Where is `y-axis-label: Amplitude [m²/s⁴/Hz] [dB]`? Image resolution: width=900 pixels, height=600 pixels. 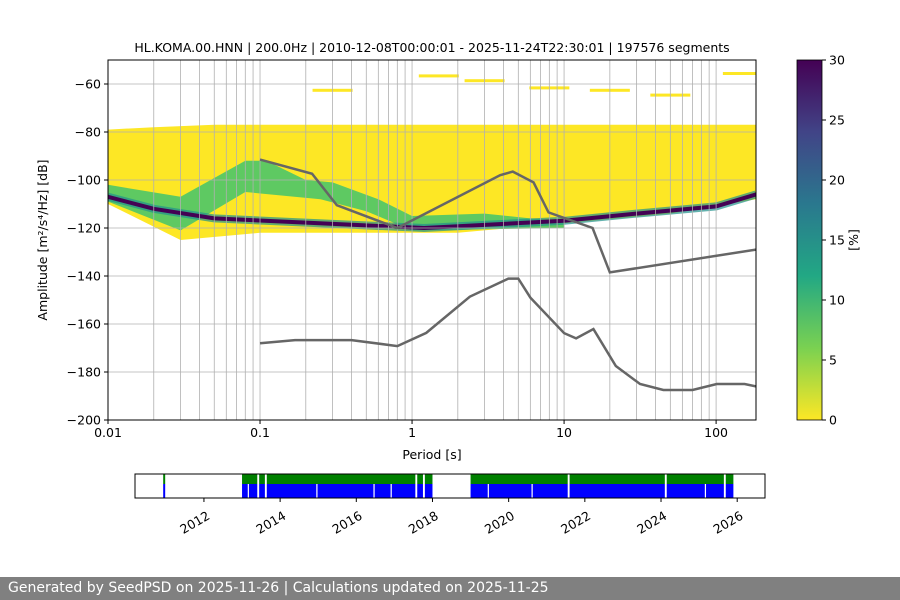
y-axis-label: Amplitude [m²/s⁴/Hz] [dB] is located at coordinates (42, 239).